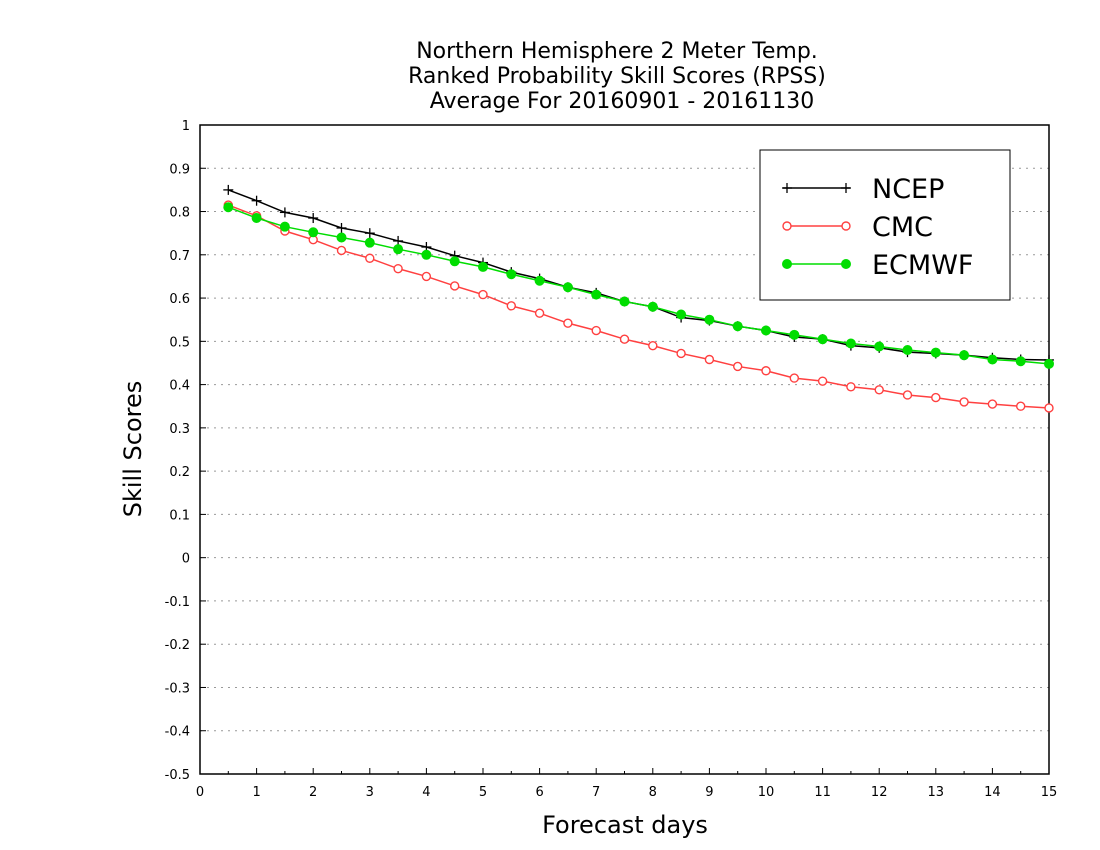 This screenshot has width=1100, height=850. What do you see at coordinates (857, 227) in the screenshot?
I see `legend-item-cmc: CMC` at bounding box center [857, 227].